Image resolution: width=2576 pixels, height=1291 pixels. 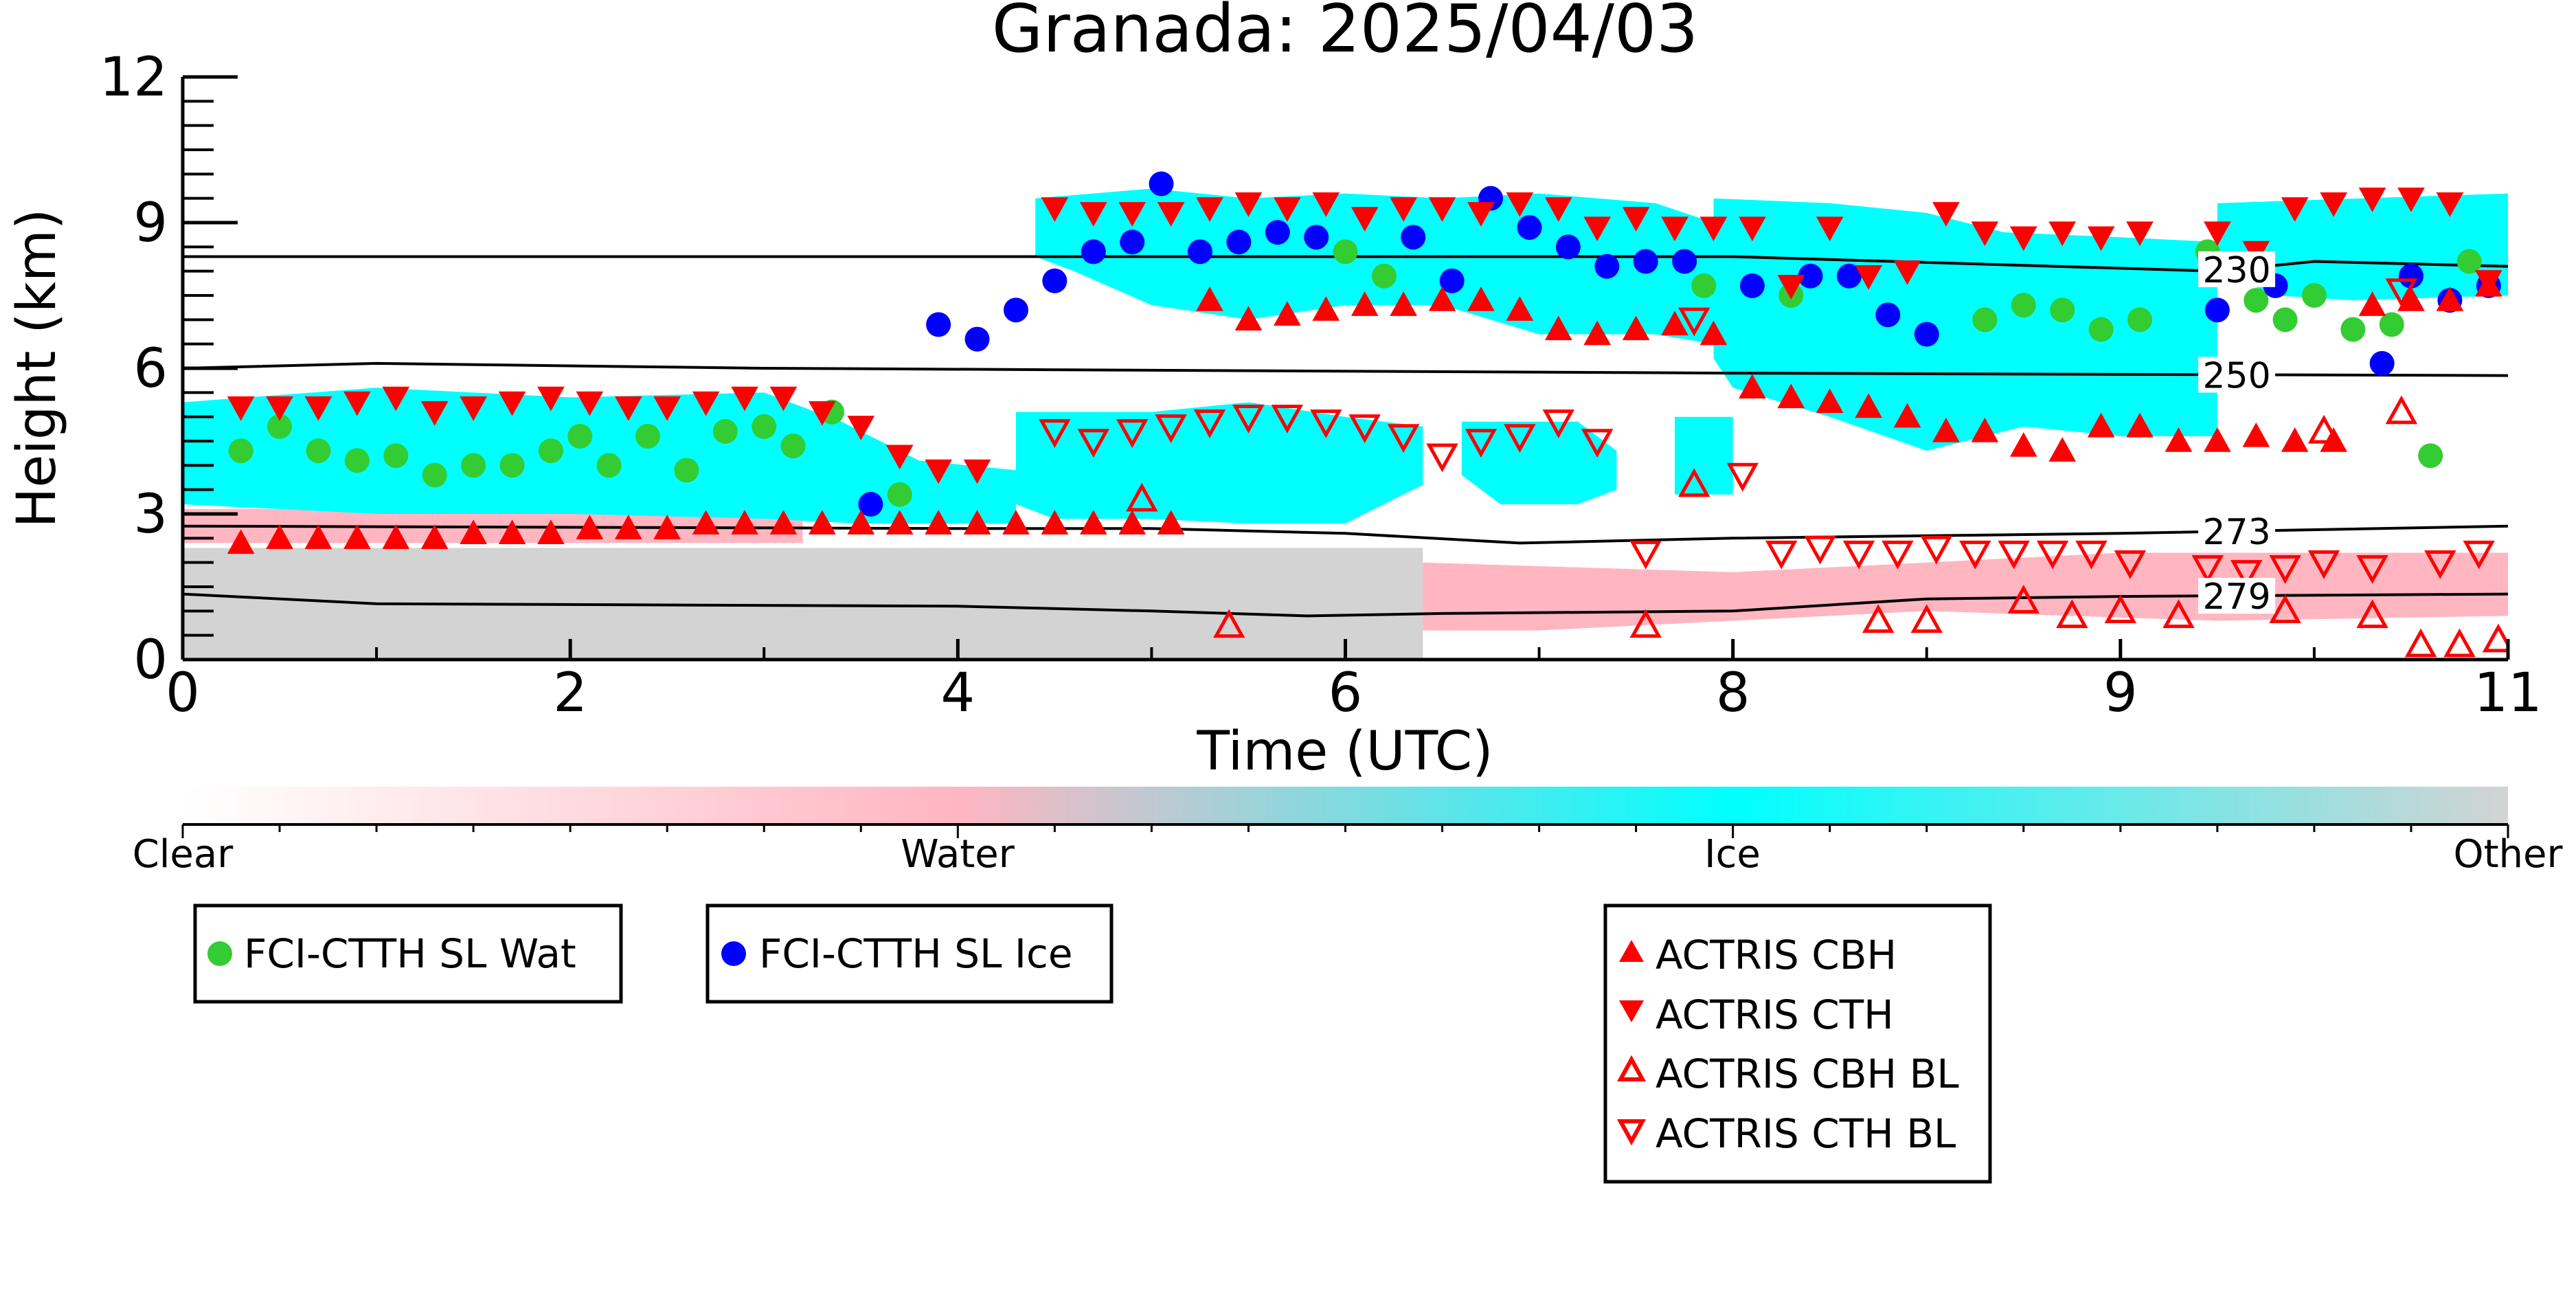 What do you see at coordinates (2236, 270) in the screenshot?
I see `contour-label-230: 230` at bounding box center [2236, 270].